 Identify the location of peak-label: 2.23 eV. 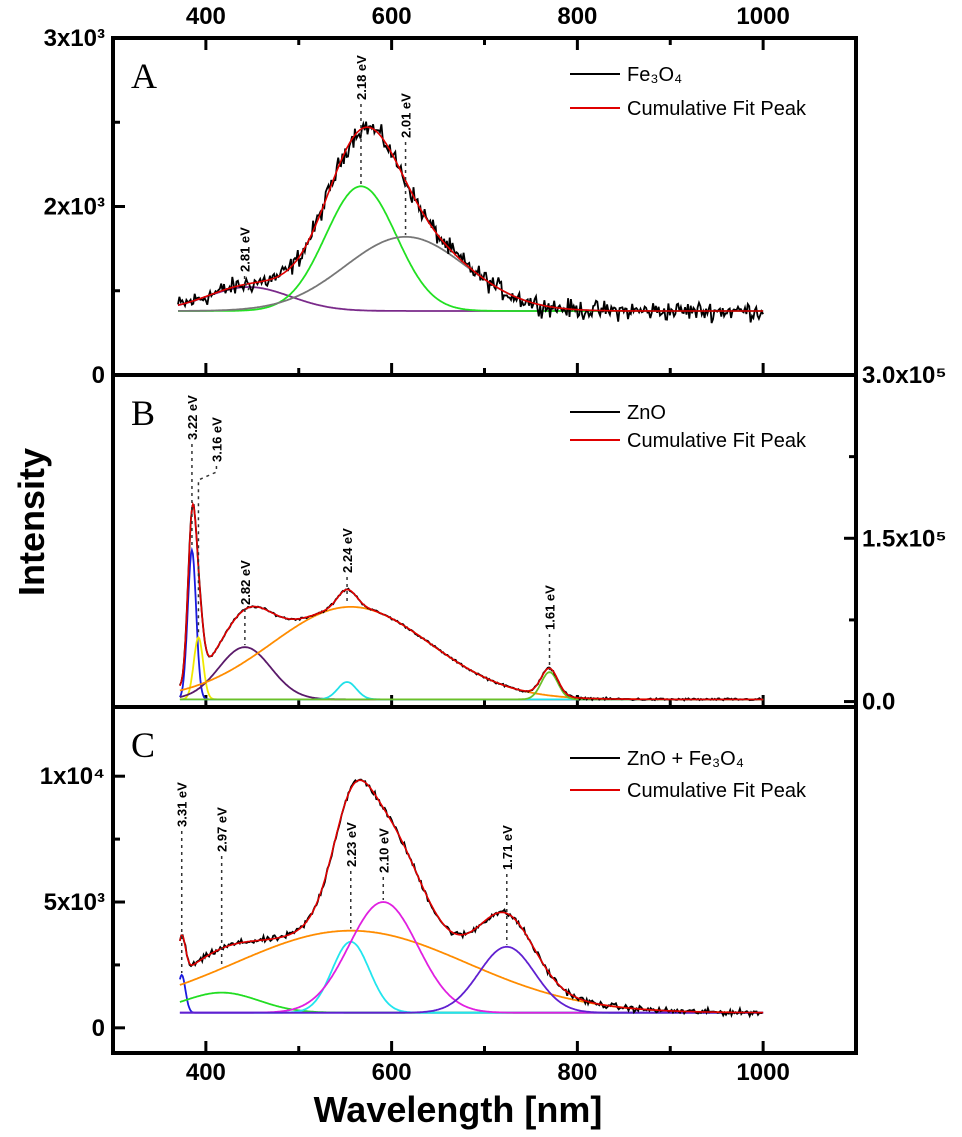
(351, 844).